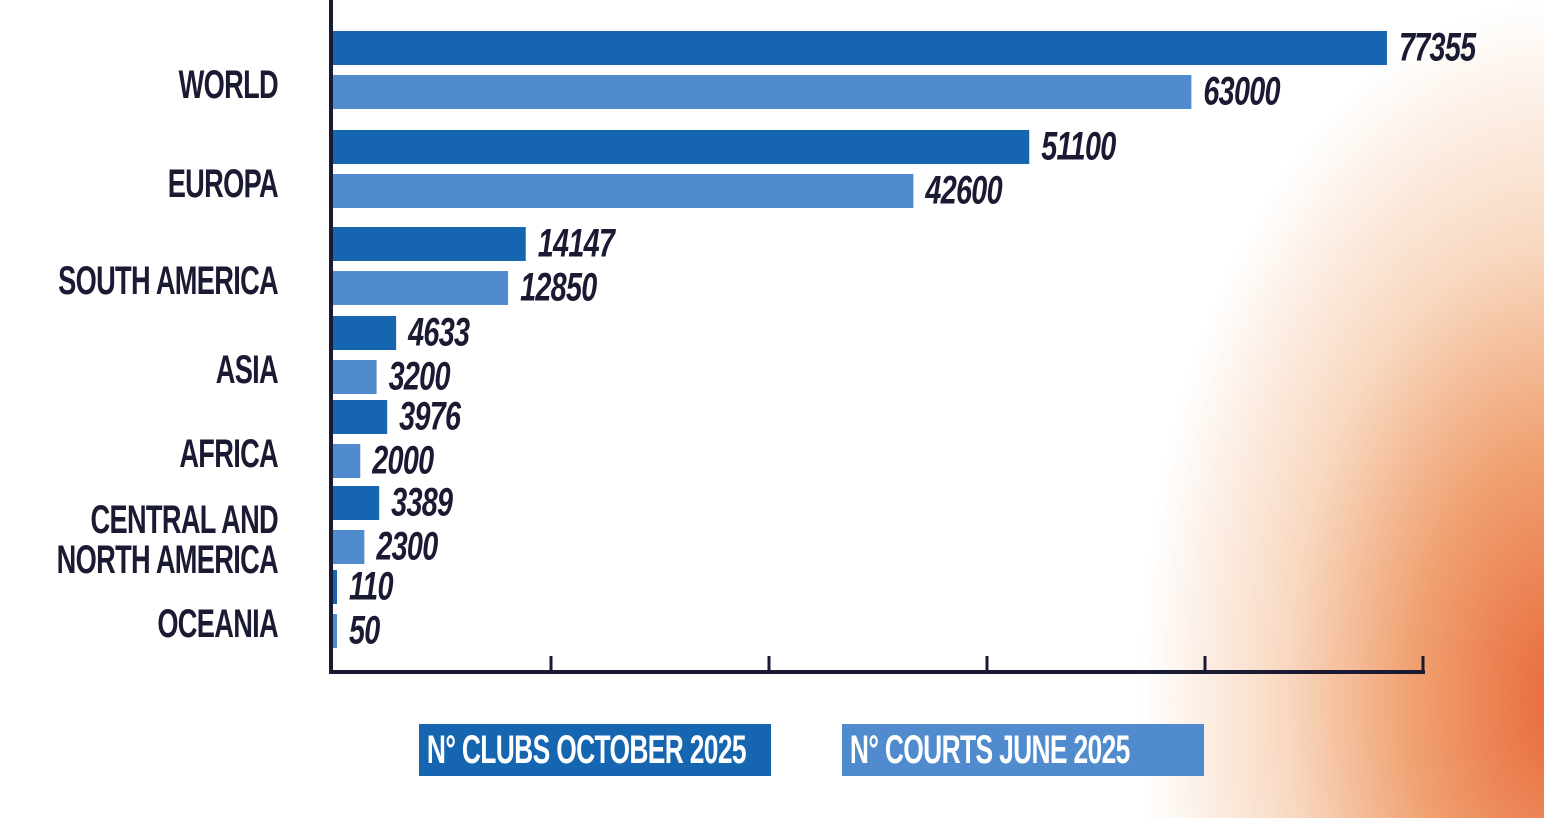 The width and height of the screenshot is (1544, 818). What do you see at coordinates (1438, 47) in the screenshot?
I see `value-label: 77355` at bounding box center [1438, 47].